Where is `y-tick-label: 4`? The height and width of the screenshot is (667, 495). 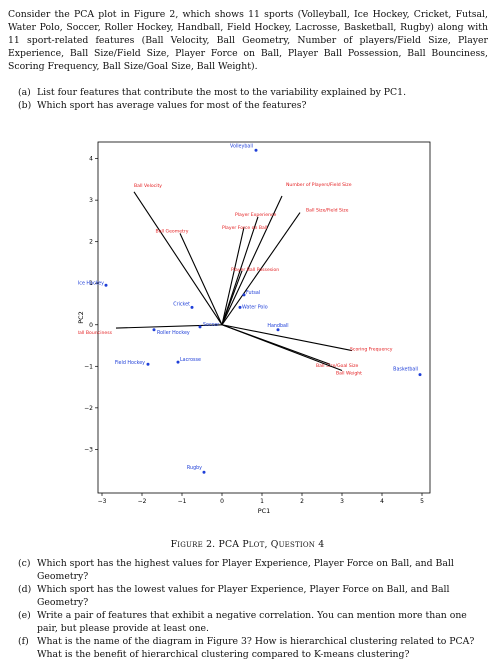
y-tick-label: 4 is located at coordinates (91, 159).